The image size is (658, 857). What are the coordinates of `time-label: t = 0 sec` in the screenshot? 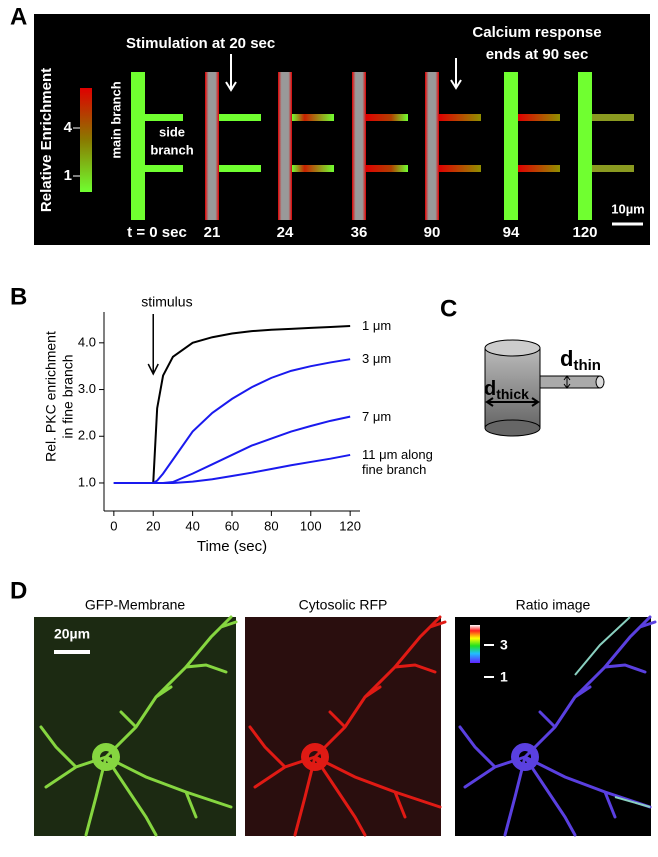 It's located at (157, 232).